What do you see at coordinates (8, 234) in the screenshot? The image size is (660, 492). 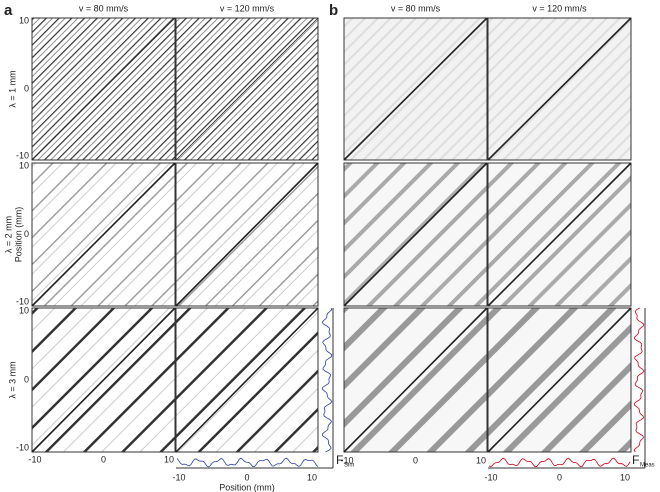 I see `row-label: λ = 2 mm` at bounding box center [8, 234].